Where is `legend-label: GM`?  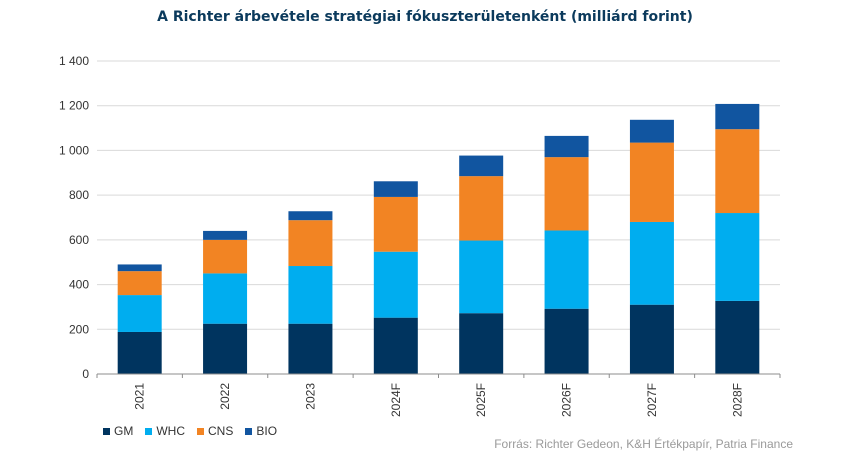
legend-label: GM is located at coordinates (124, 431).